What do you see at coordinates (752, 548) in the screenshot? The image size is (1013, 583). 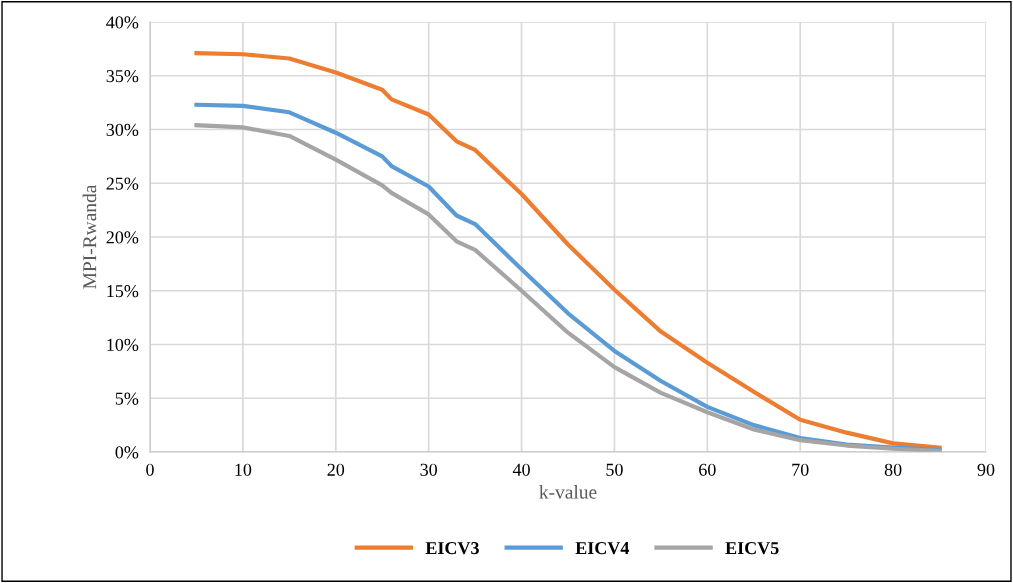 I see `legend-label: EICV5` at bounding box center [752, 548].